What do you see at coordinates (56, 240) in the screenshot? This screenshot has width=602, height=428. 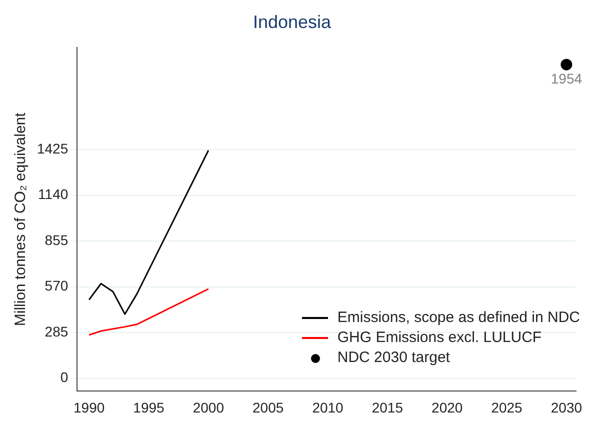 I see `y-tick-label: 855` at bounding box center [56, 240].